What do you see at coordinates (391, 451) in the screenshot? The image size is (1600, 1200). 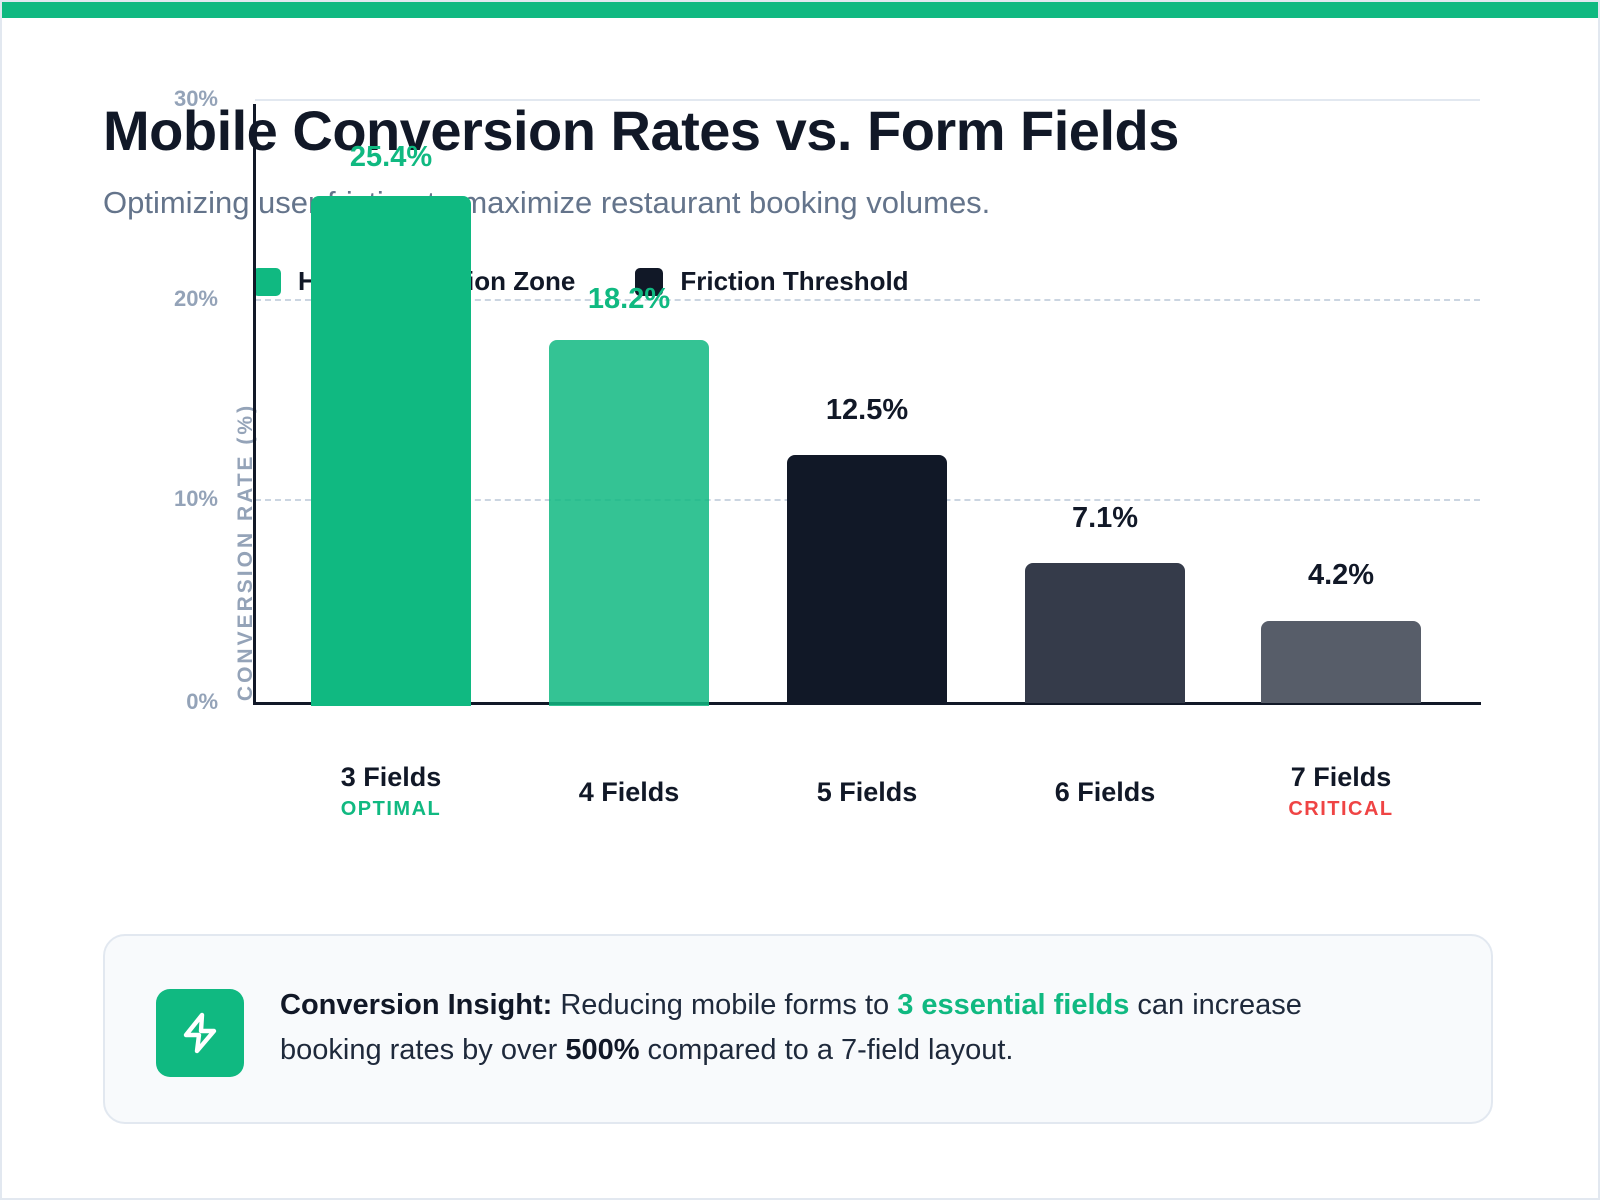 I see `bar-3-fields` at bounding box center [391, 451].